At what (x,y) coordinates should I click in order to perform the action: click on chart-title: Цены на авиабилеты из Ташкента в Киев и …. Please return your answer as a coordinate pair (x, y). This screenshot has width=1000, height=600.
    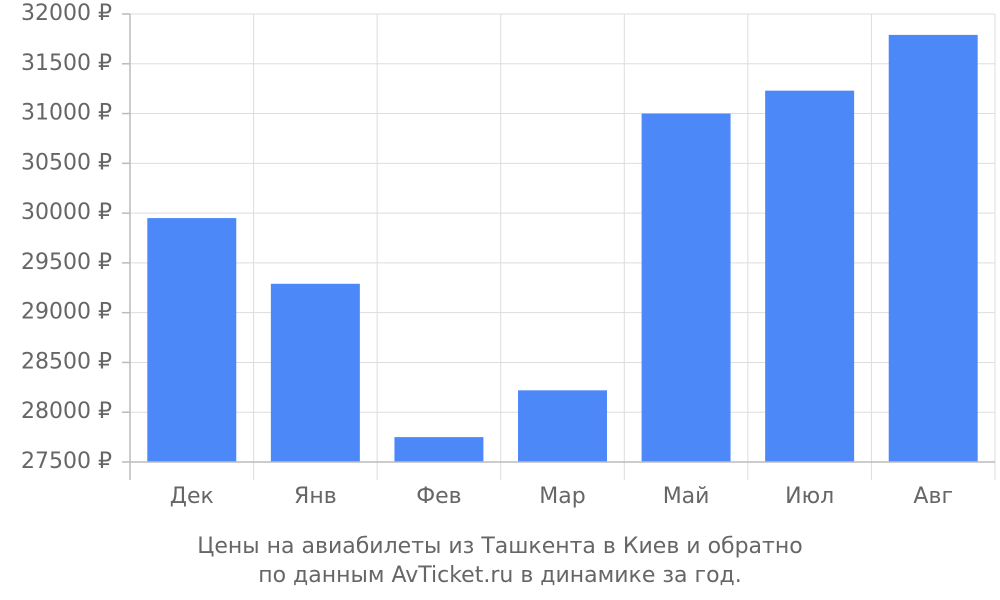
    Looking at the image, I should click on (499, 546).